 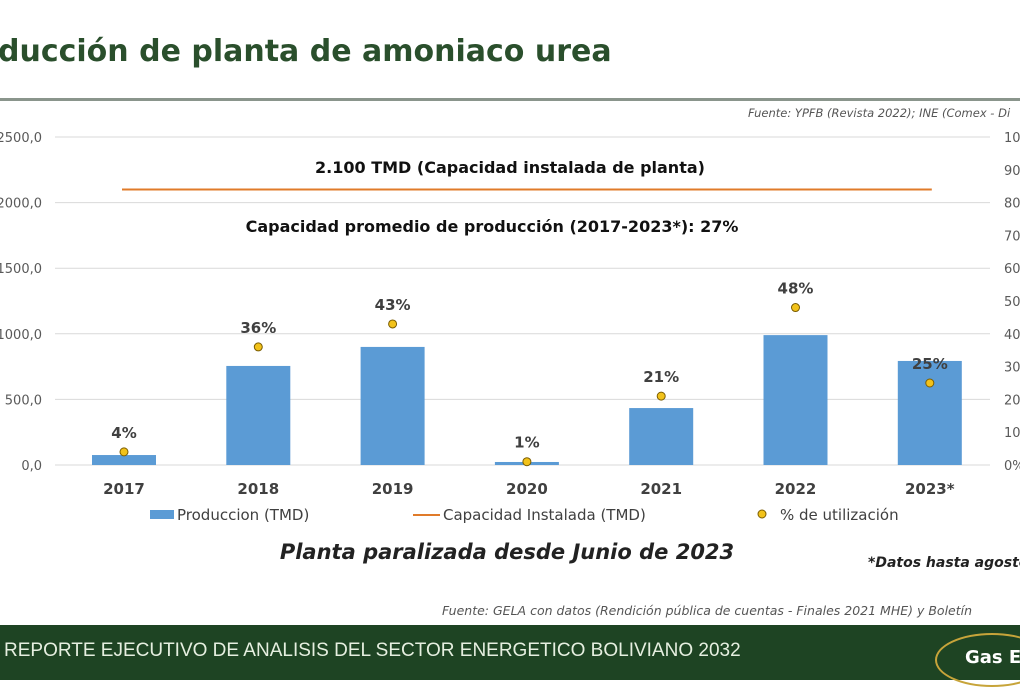 What do you see at coordinates (992, 657) in the screenshot?
I see `logo-text: Gas E` at bounding box center [992, 657].